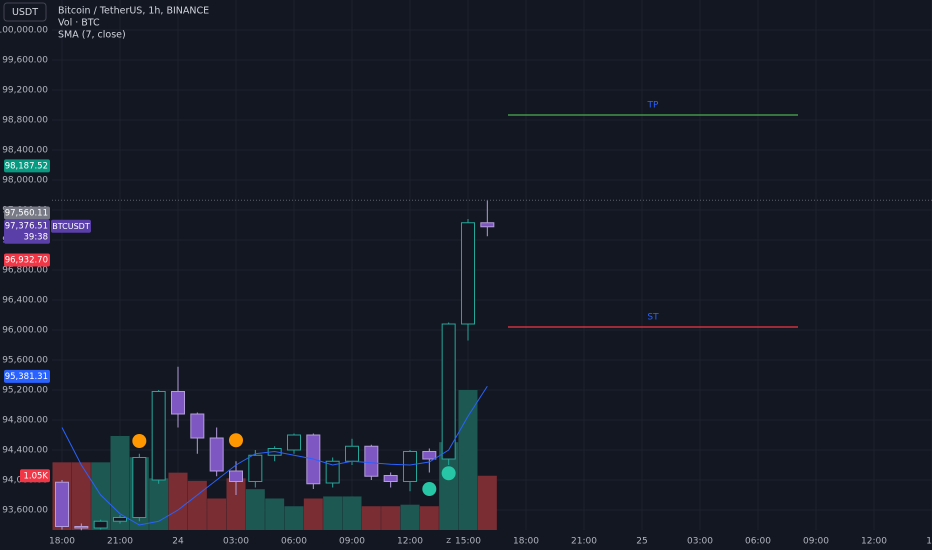 The width and height of the screenshot is (932, 550). What do you see at coordinates (653, 105) in the screenshot?
I see `level-label: TP` at bounding box center [653, 105].